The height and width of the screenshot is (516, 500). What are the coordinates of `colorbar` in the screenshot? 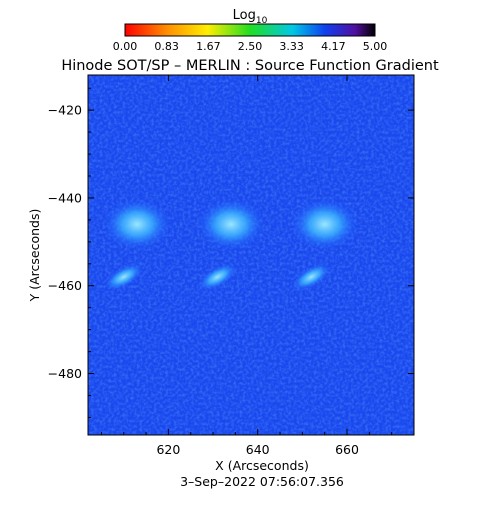 It's located at (250, 30).